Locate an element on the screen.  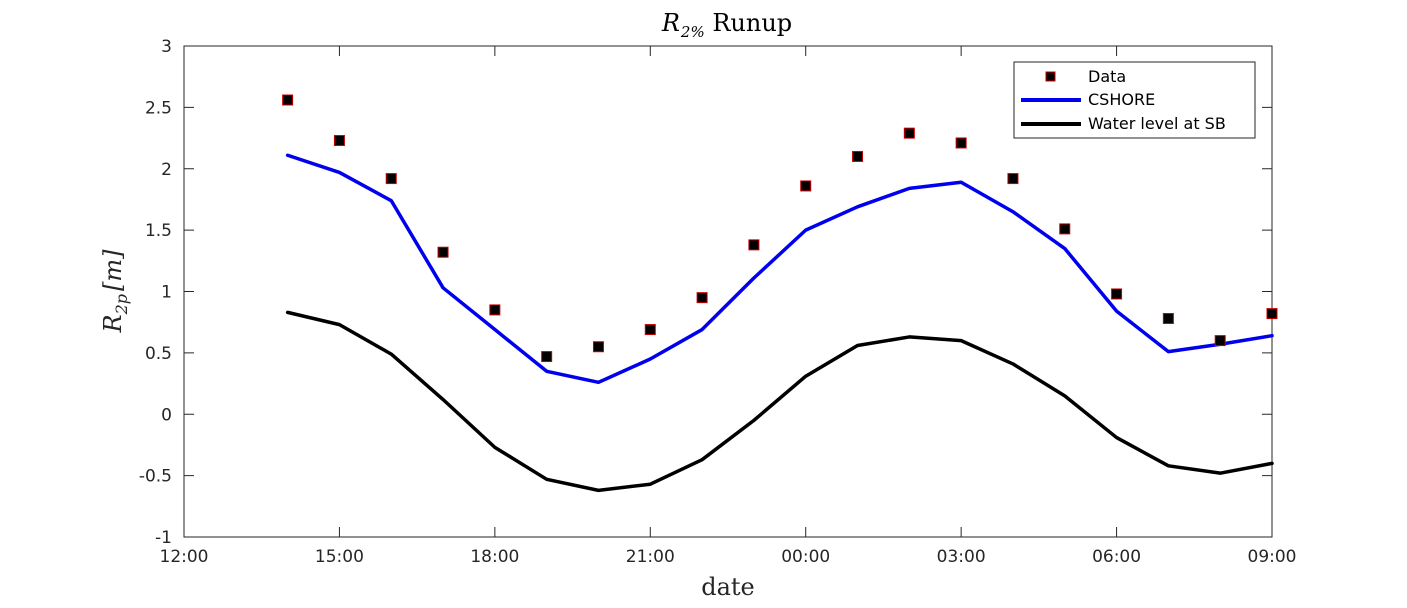
legend-marker-data is located at coordinates (1050, 76).